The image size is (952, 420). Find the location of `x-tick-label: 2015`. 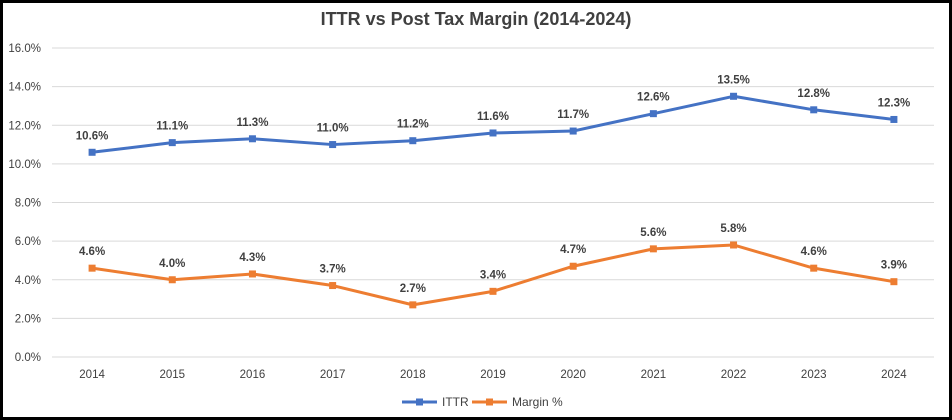

x-tick-label: 2015 is located at coordinates (172, 375).